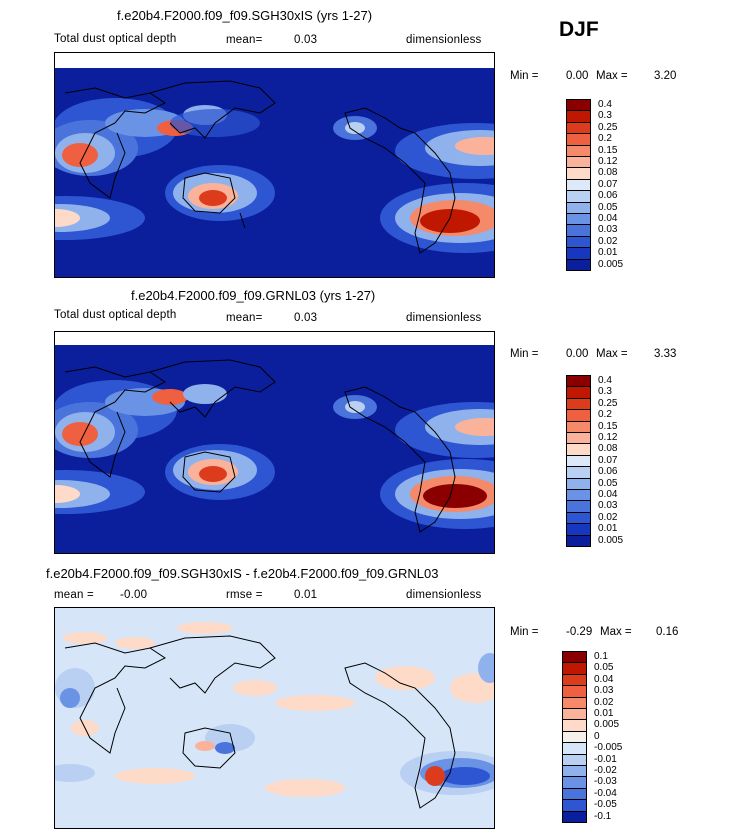  Describe the element at coordinates (74, 595) in the screenshot. I see `panel3-mean-label: mean =` at that location.